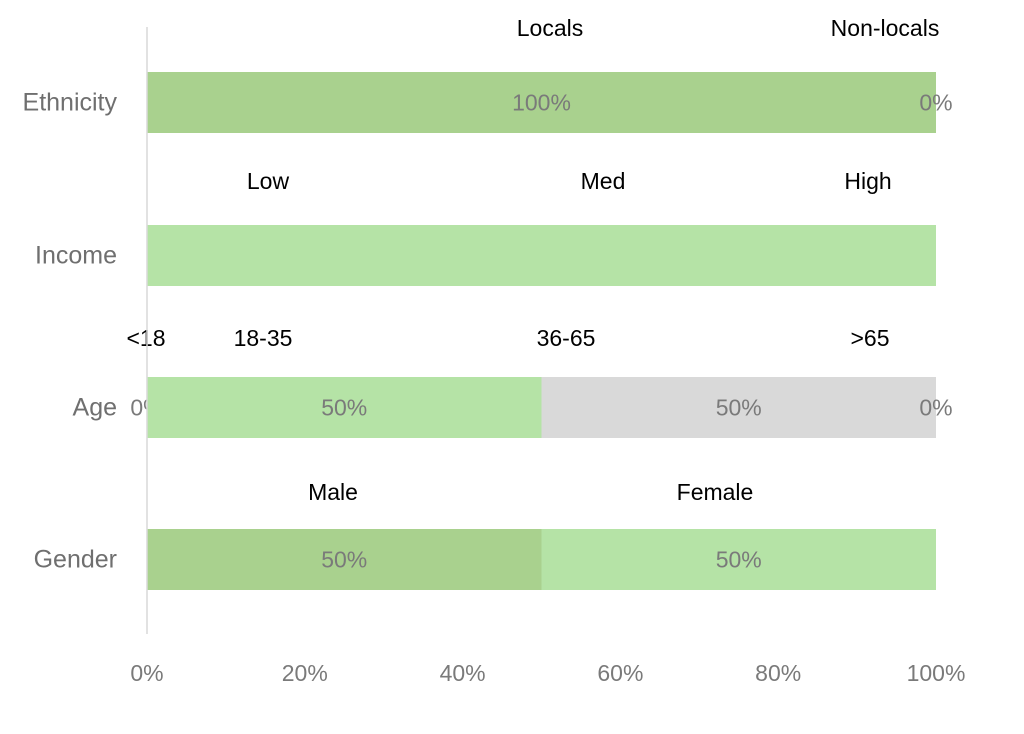 The image size is (1024, 734). Describe the element at coordinates (268, 181) in the screenshot. I see `segment-name-label: Low` at that location.